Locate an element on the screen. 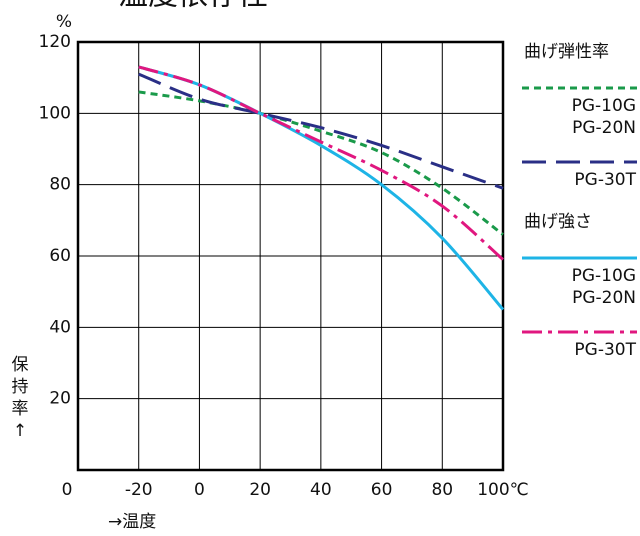  y-tick-label: 120 is located at coordinates (55, 42).